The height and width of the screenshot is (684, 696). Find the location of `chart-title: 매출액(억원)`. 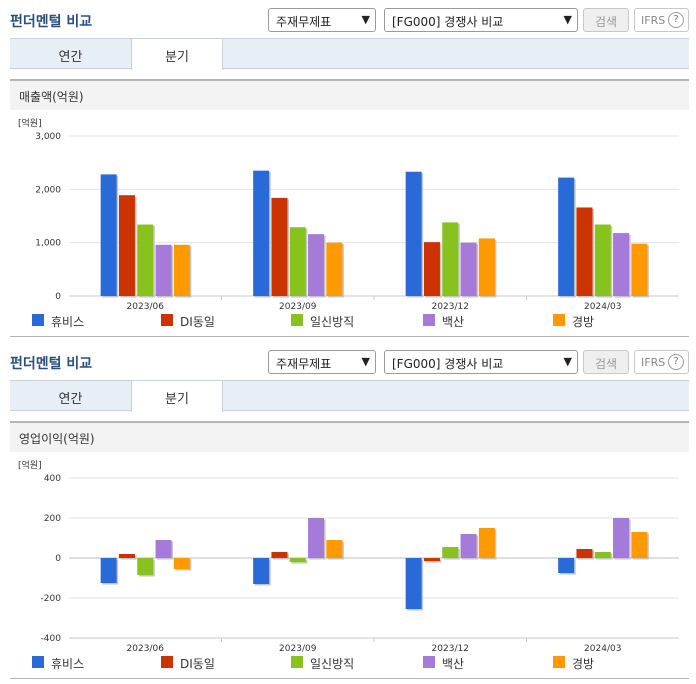

chart-title: 매출액(억원) is located at coordinates (51, 97).